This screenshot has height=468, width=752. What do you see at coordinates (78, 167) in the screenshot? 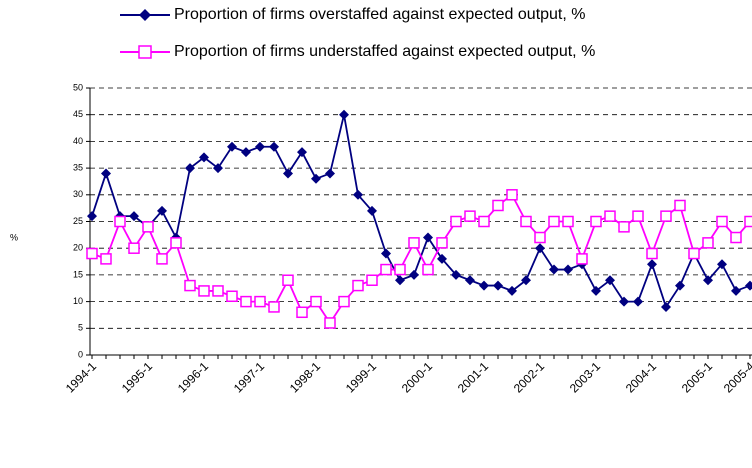
I see `y-tick-label: 35` at bounding box center [78, 167].